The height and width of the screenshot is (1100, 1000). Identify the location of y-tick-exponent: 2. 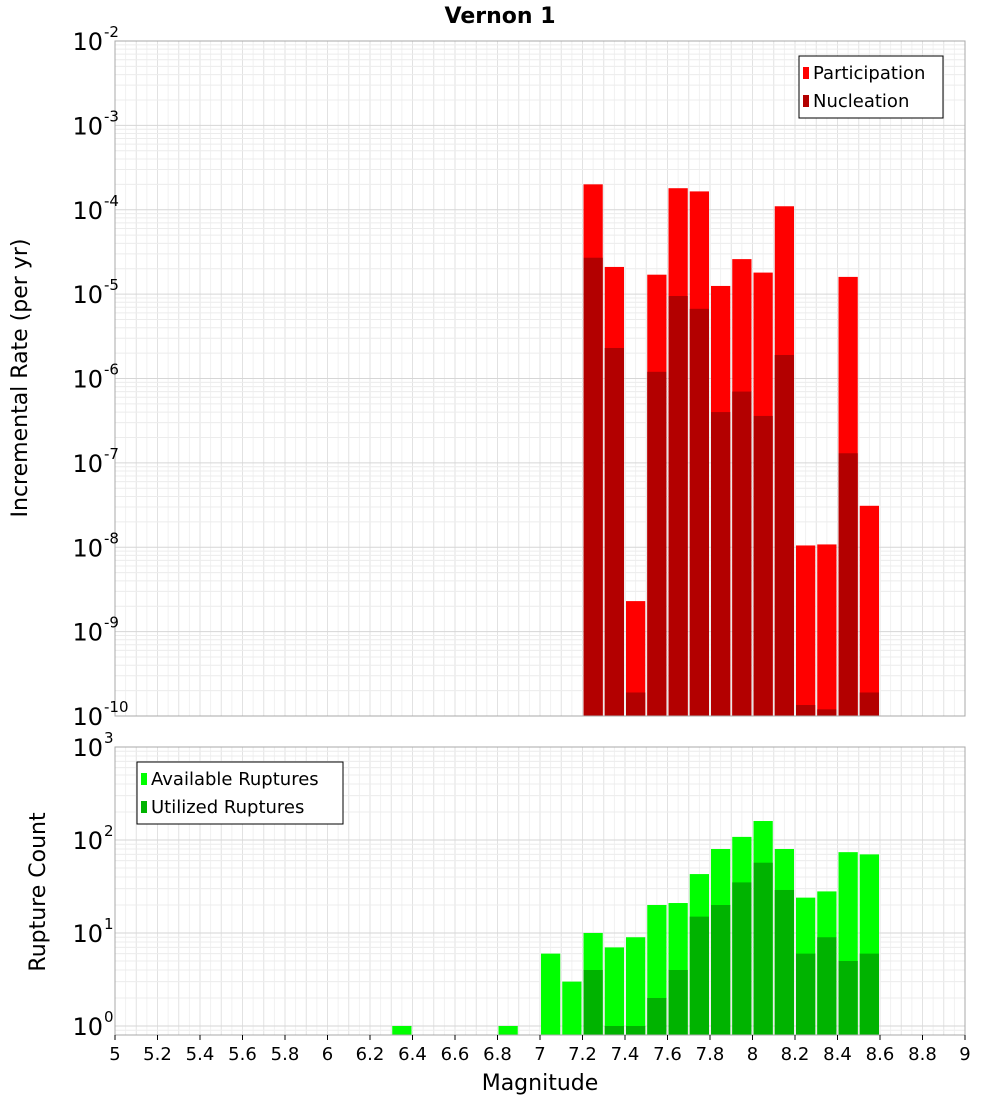
(109, 831).